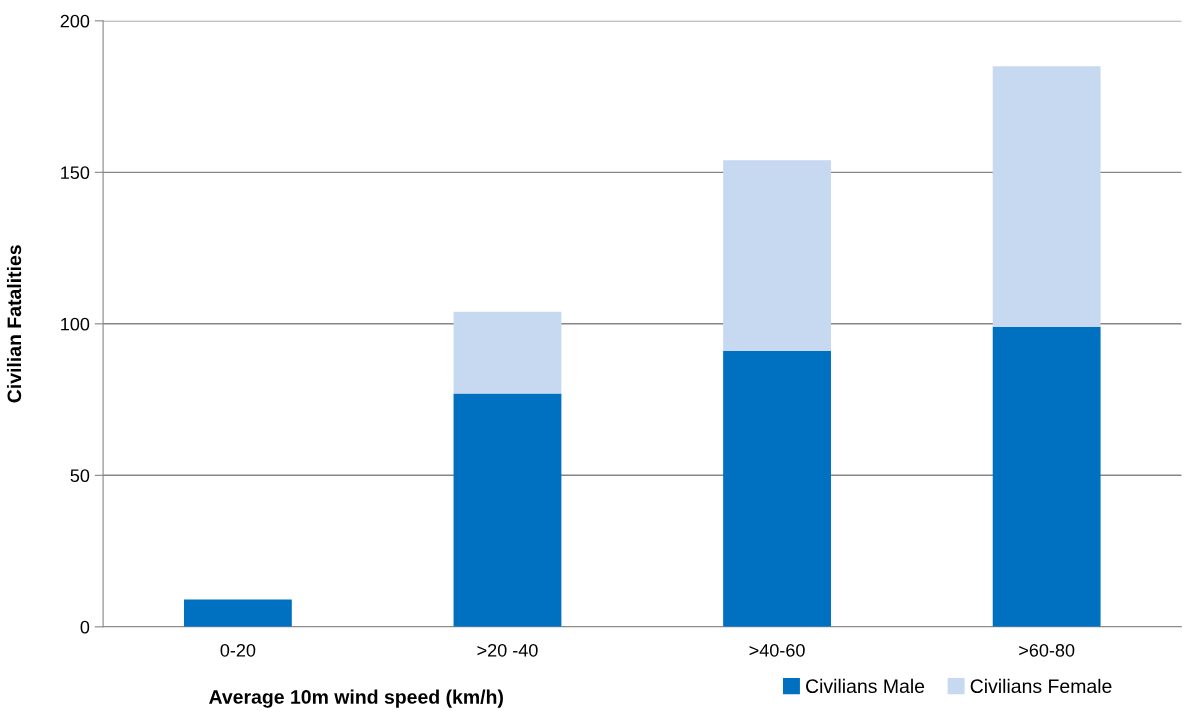 Image resolution: width=1185 pixels, height=718 pixels. Describe the element at coordinates (865, 686) in the screenshot. I see `legend-label: Civilians Male` at that location.